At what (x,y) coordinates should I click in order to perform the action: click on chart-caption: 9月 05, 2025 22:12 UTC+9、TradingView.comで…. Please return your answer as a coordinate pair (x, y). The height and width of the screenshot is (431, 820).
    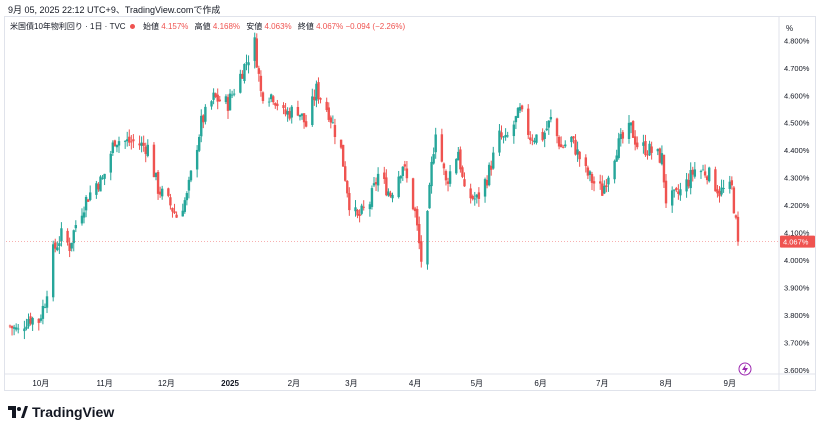
    Looking at the image, I should click on (114, 10).